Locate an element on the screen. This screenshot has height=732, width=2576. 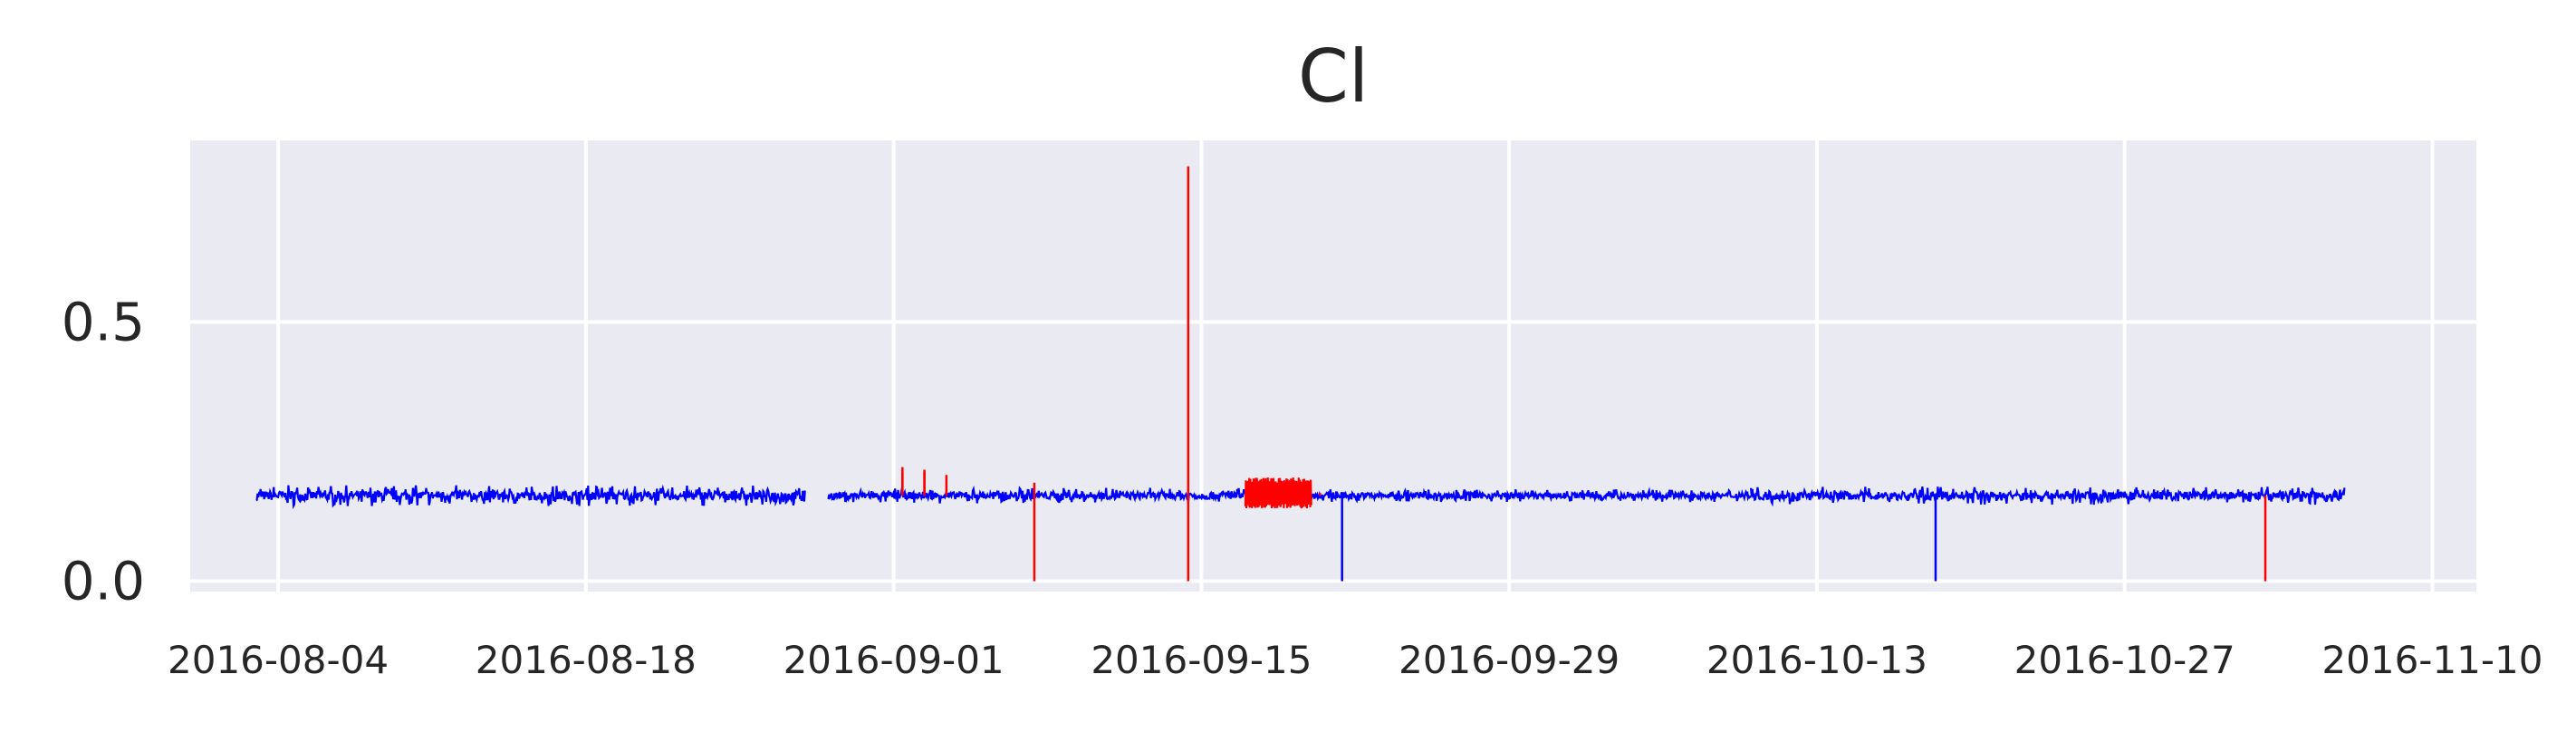
y-tick-label-1: 0.5 is located at coordinates (103, 321).